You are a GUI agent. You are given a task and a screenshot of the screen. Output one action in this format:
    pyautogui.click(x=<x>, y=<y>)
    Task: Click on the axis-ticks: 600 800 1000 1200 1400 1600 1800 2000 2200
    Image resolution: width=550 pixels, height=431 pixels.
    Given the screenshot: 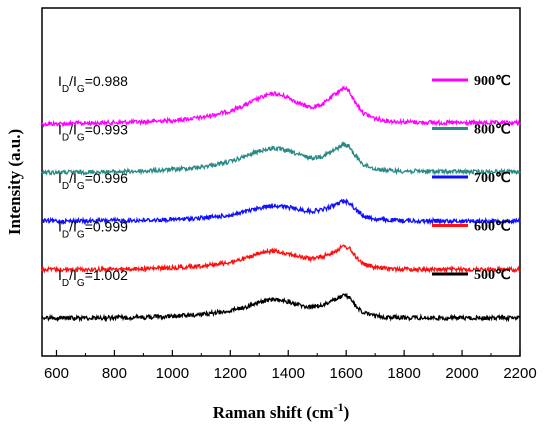 What is the action you would take?
    pyautogui.click(x=290, y=366)
    